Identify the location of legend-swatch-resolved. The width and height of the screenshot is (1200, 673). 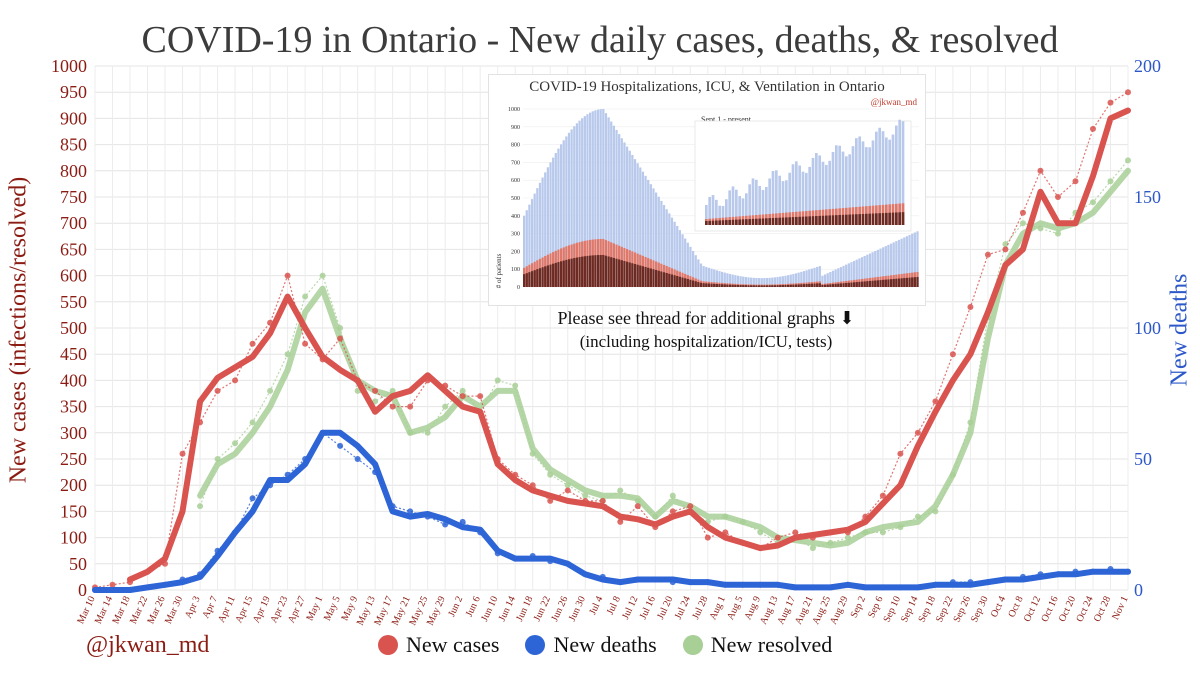
(692, 645).